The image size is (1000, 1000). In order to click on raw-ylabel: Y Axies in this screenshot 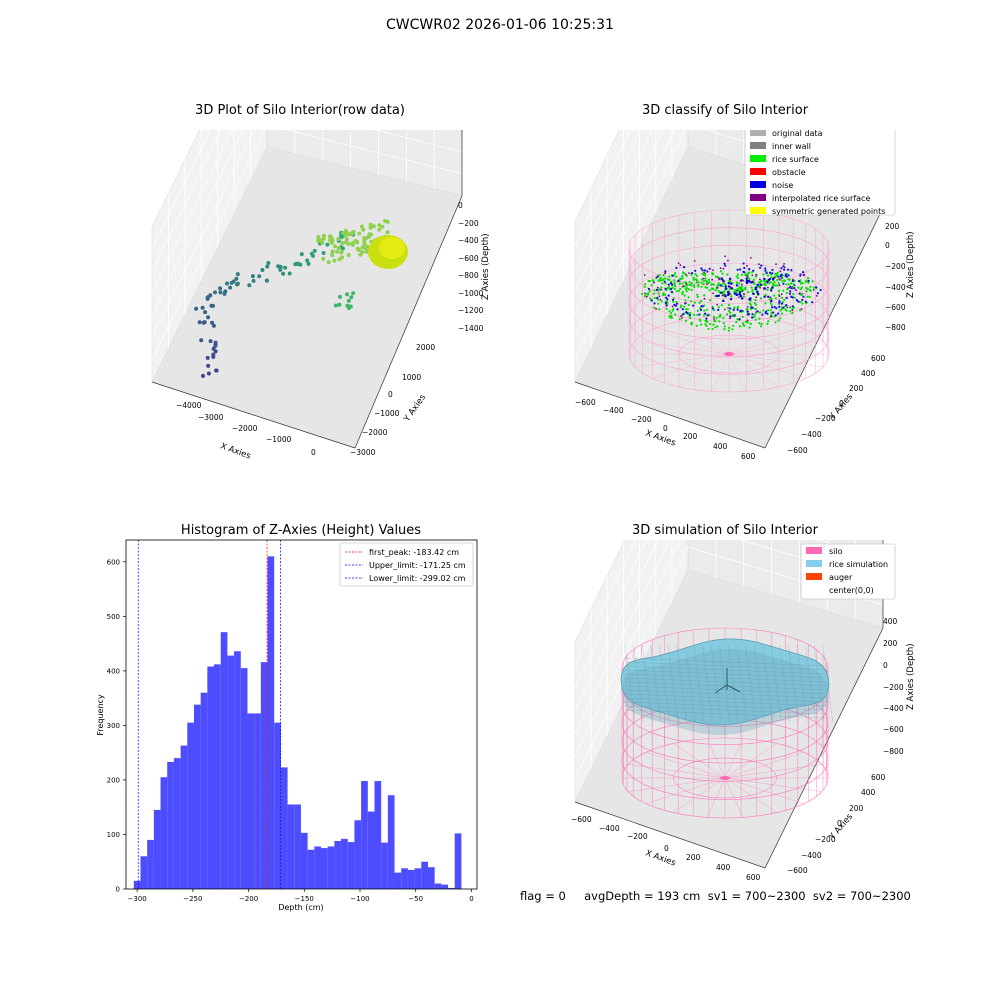, I will do `click(415, 408)`.